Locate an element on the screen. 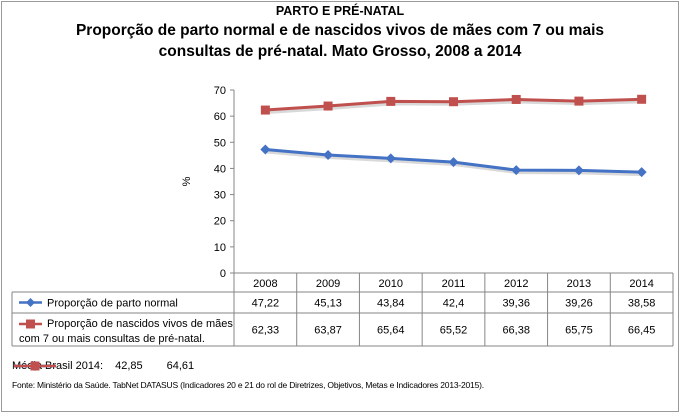 This screenshot has width=680, height=413. section-heading: PARTO E PRÉ-NATAL is located at coordinates (340, 11).